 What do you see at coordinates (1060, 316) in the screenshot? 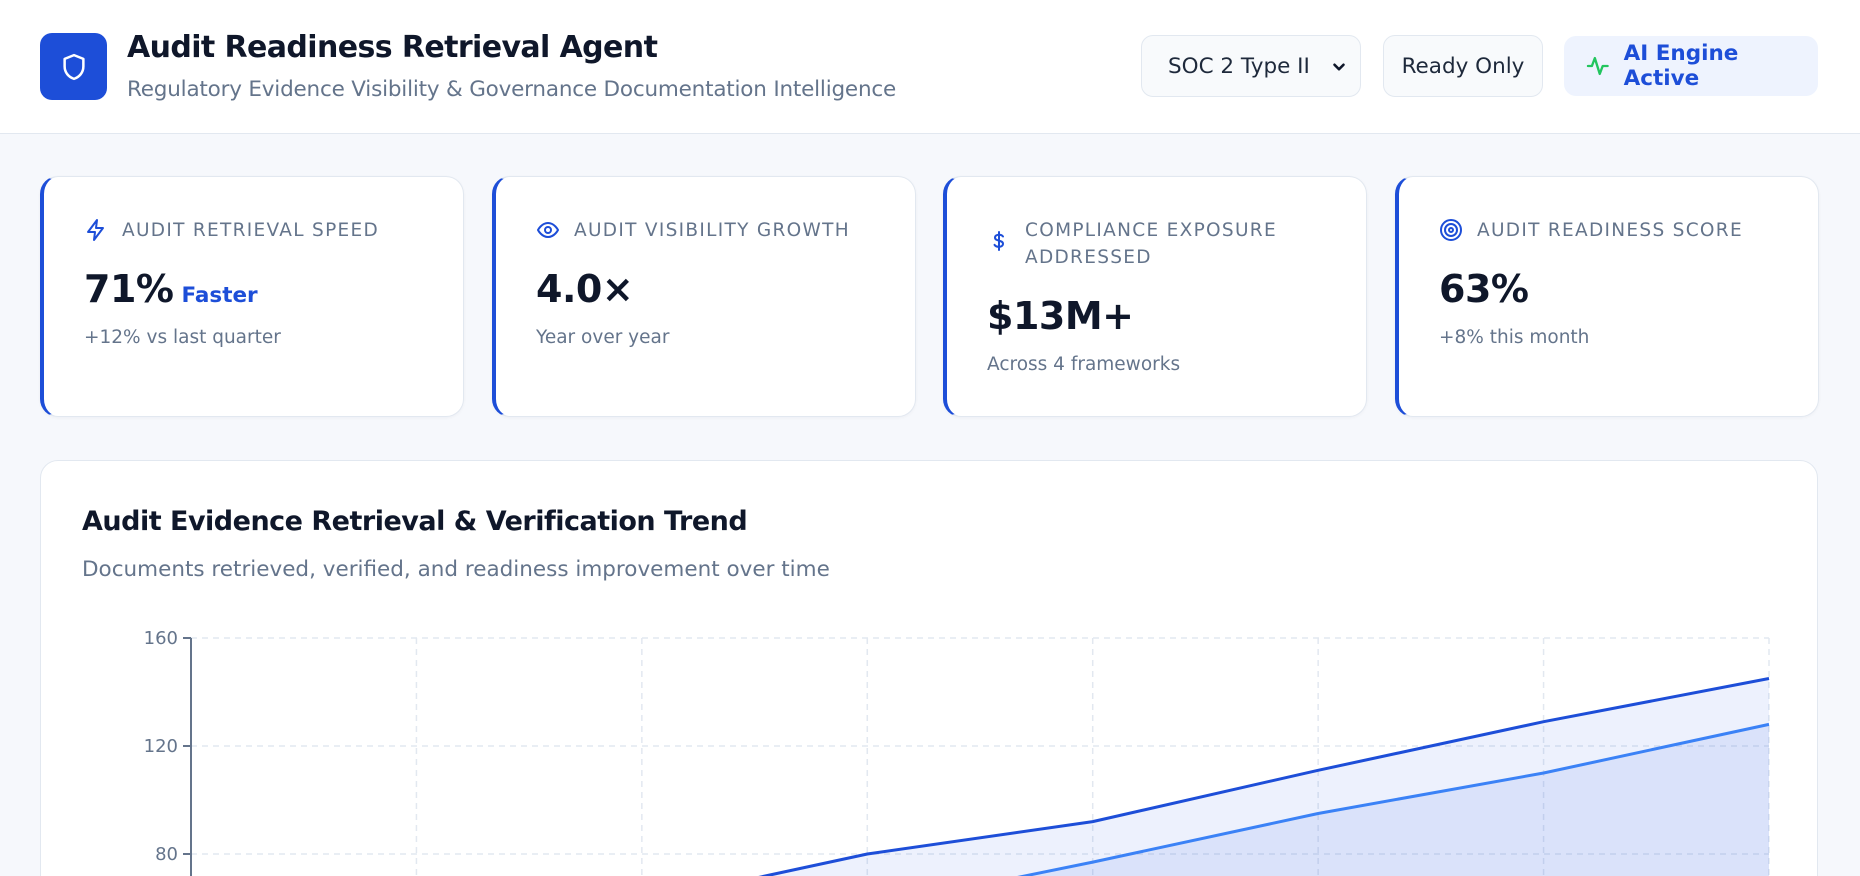
I see `kpi-value: $13M+` at bounding box center [1060, 316].